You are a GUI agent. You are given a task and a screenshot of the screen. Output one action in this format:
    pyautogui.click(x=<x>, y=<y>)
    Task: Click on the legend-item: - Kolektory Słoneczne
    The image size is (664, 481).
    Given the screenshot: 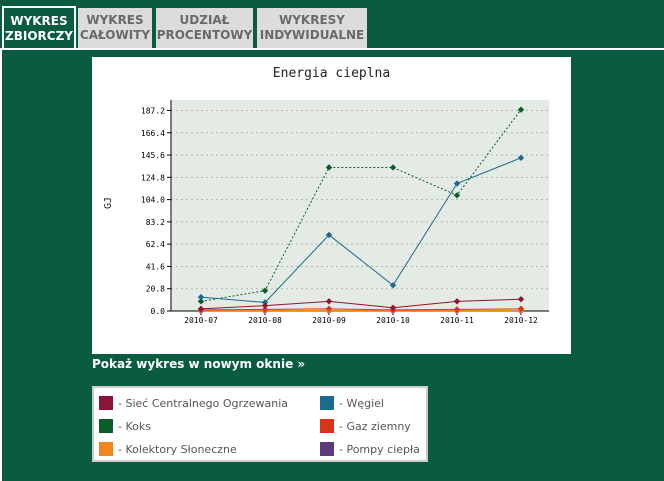 What is the action you would take?
    pyautogui.click(x=168, y=449)
    